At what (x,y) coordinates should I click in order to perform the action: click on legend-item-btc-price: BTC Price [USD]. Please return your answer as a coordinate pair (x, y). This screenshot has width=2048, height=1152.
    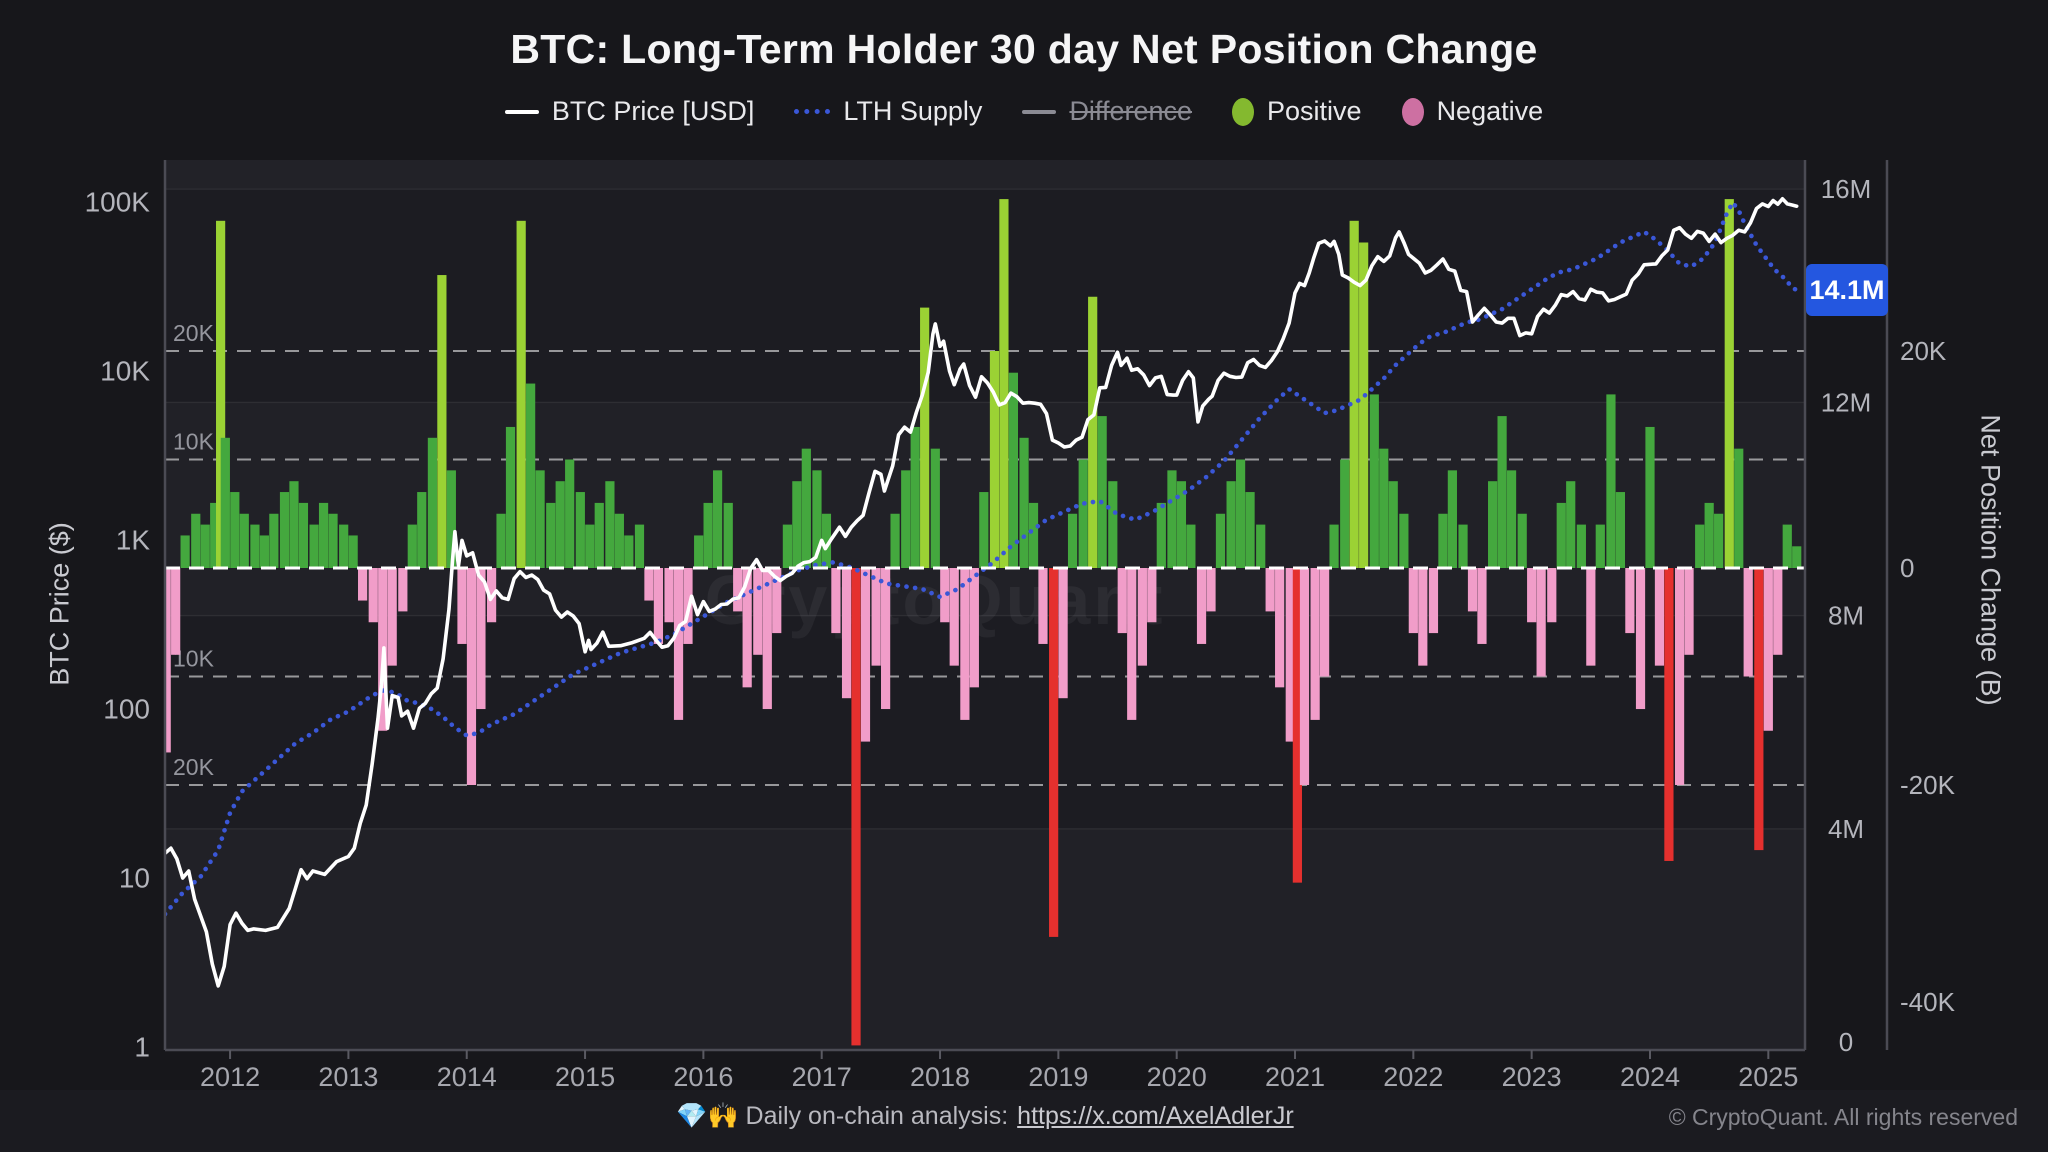
    Looking at the image, I should click on (629, 111).